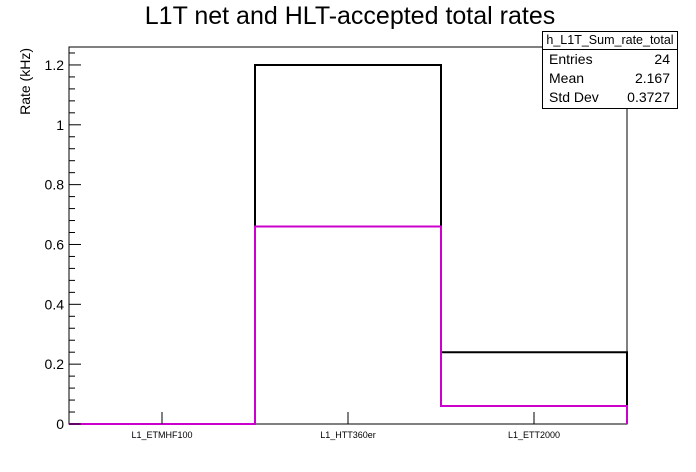 The image size is (696, 472). I want to click on y-tick-label: 1.2, so click(55, 65).